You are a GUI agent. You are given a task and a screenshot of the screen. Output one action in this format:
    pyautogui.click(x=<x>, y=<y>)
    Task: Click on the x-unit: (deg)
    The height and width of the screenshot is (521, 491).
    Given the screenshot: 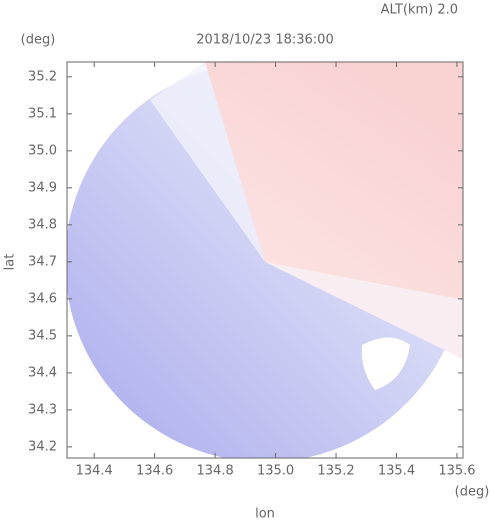 What is the action you would take?
    pyautogui.click(x=472, y=492)
    